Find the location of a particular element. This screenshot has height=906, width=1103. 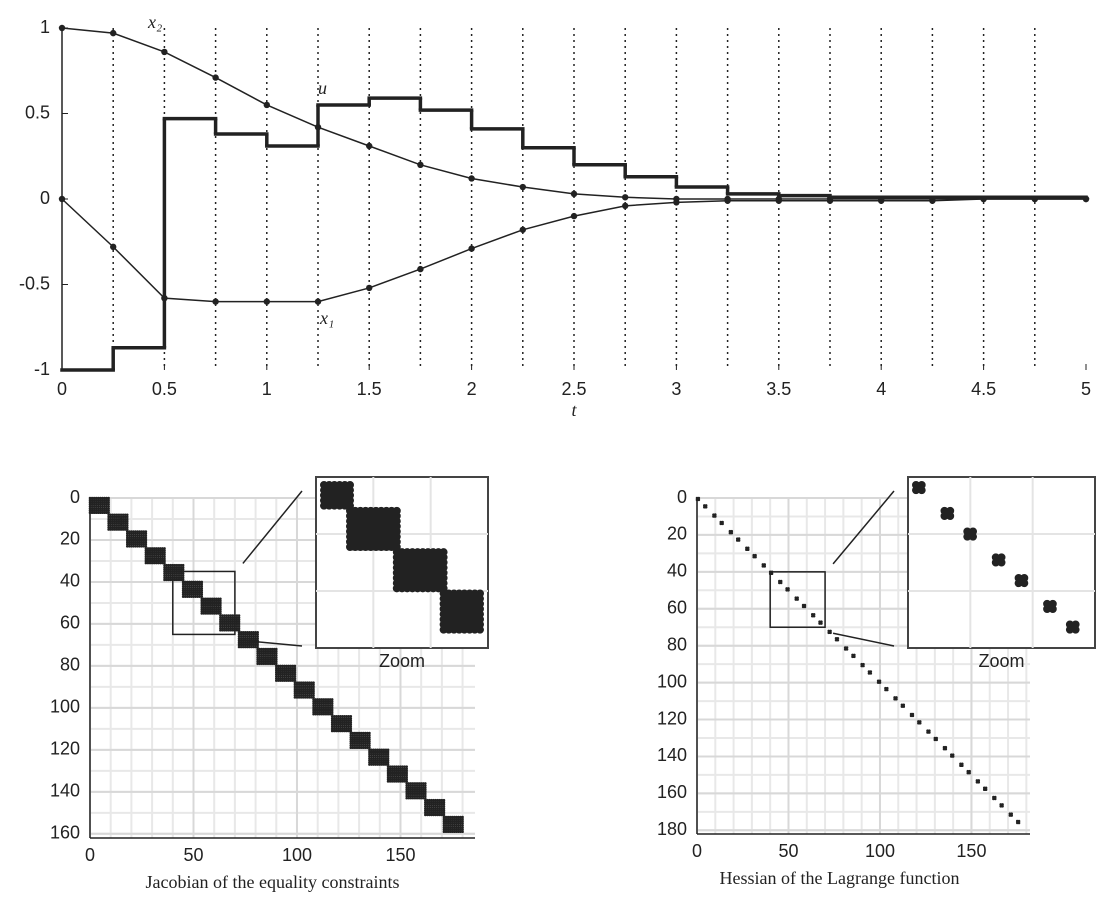

y-tick-label: 1 is located at coordinates (45, 27).